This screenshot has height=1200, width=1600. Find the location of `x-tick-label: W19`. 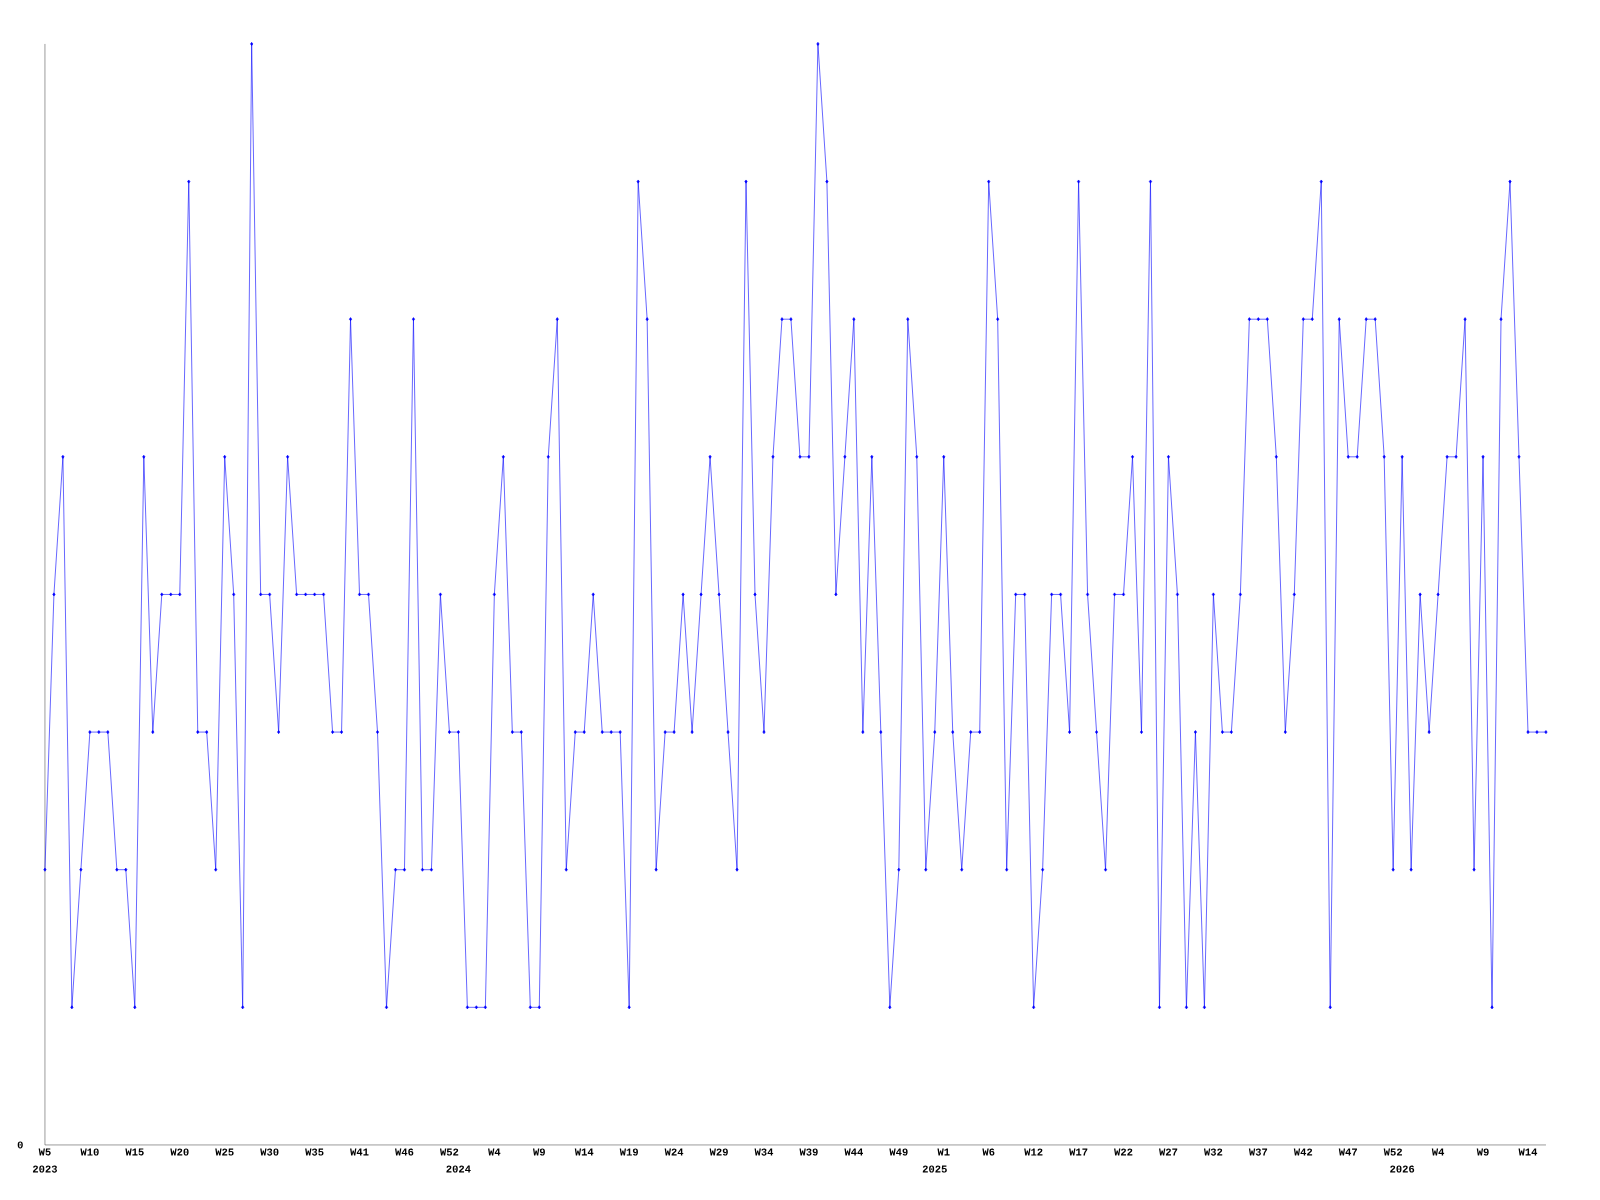

x-tick-label: W19 is located at coordinates (628, 1152).